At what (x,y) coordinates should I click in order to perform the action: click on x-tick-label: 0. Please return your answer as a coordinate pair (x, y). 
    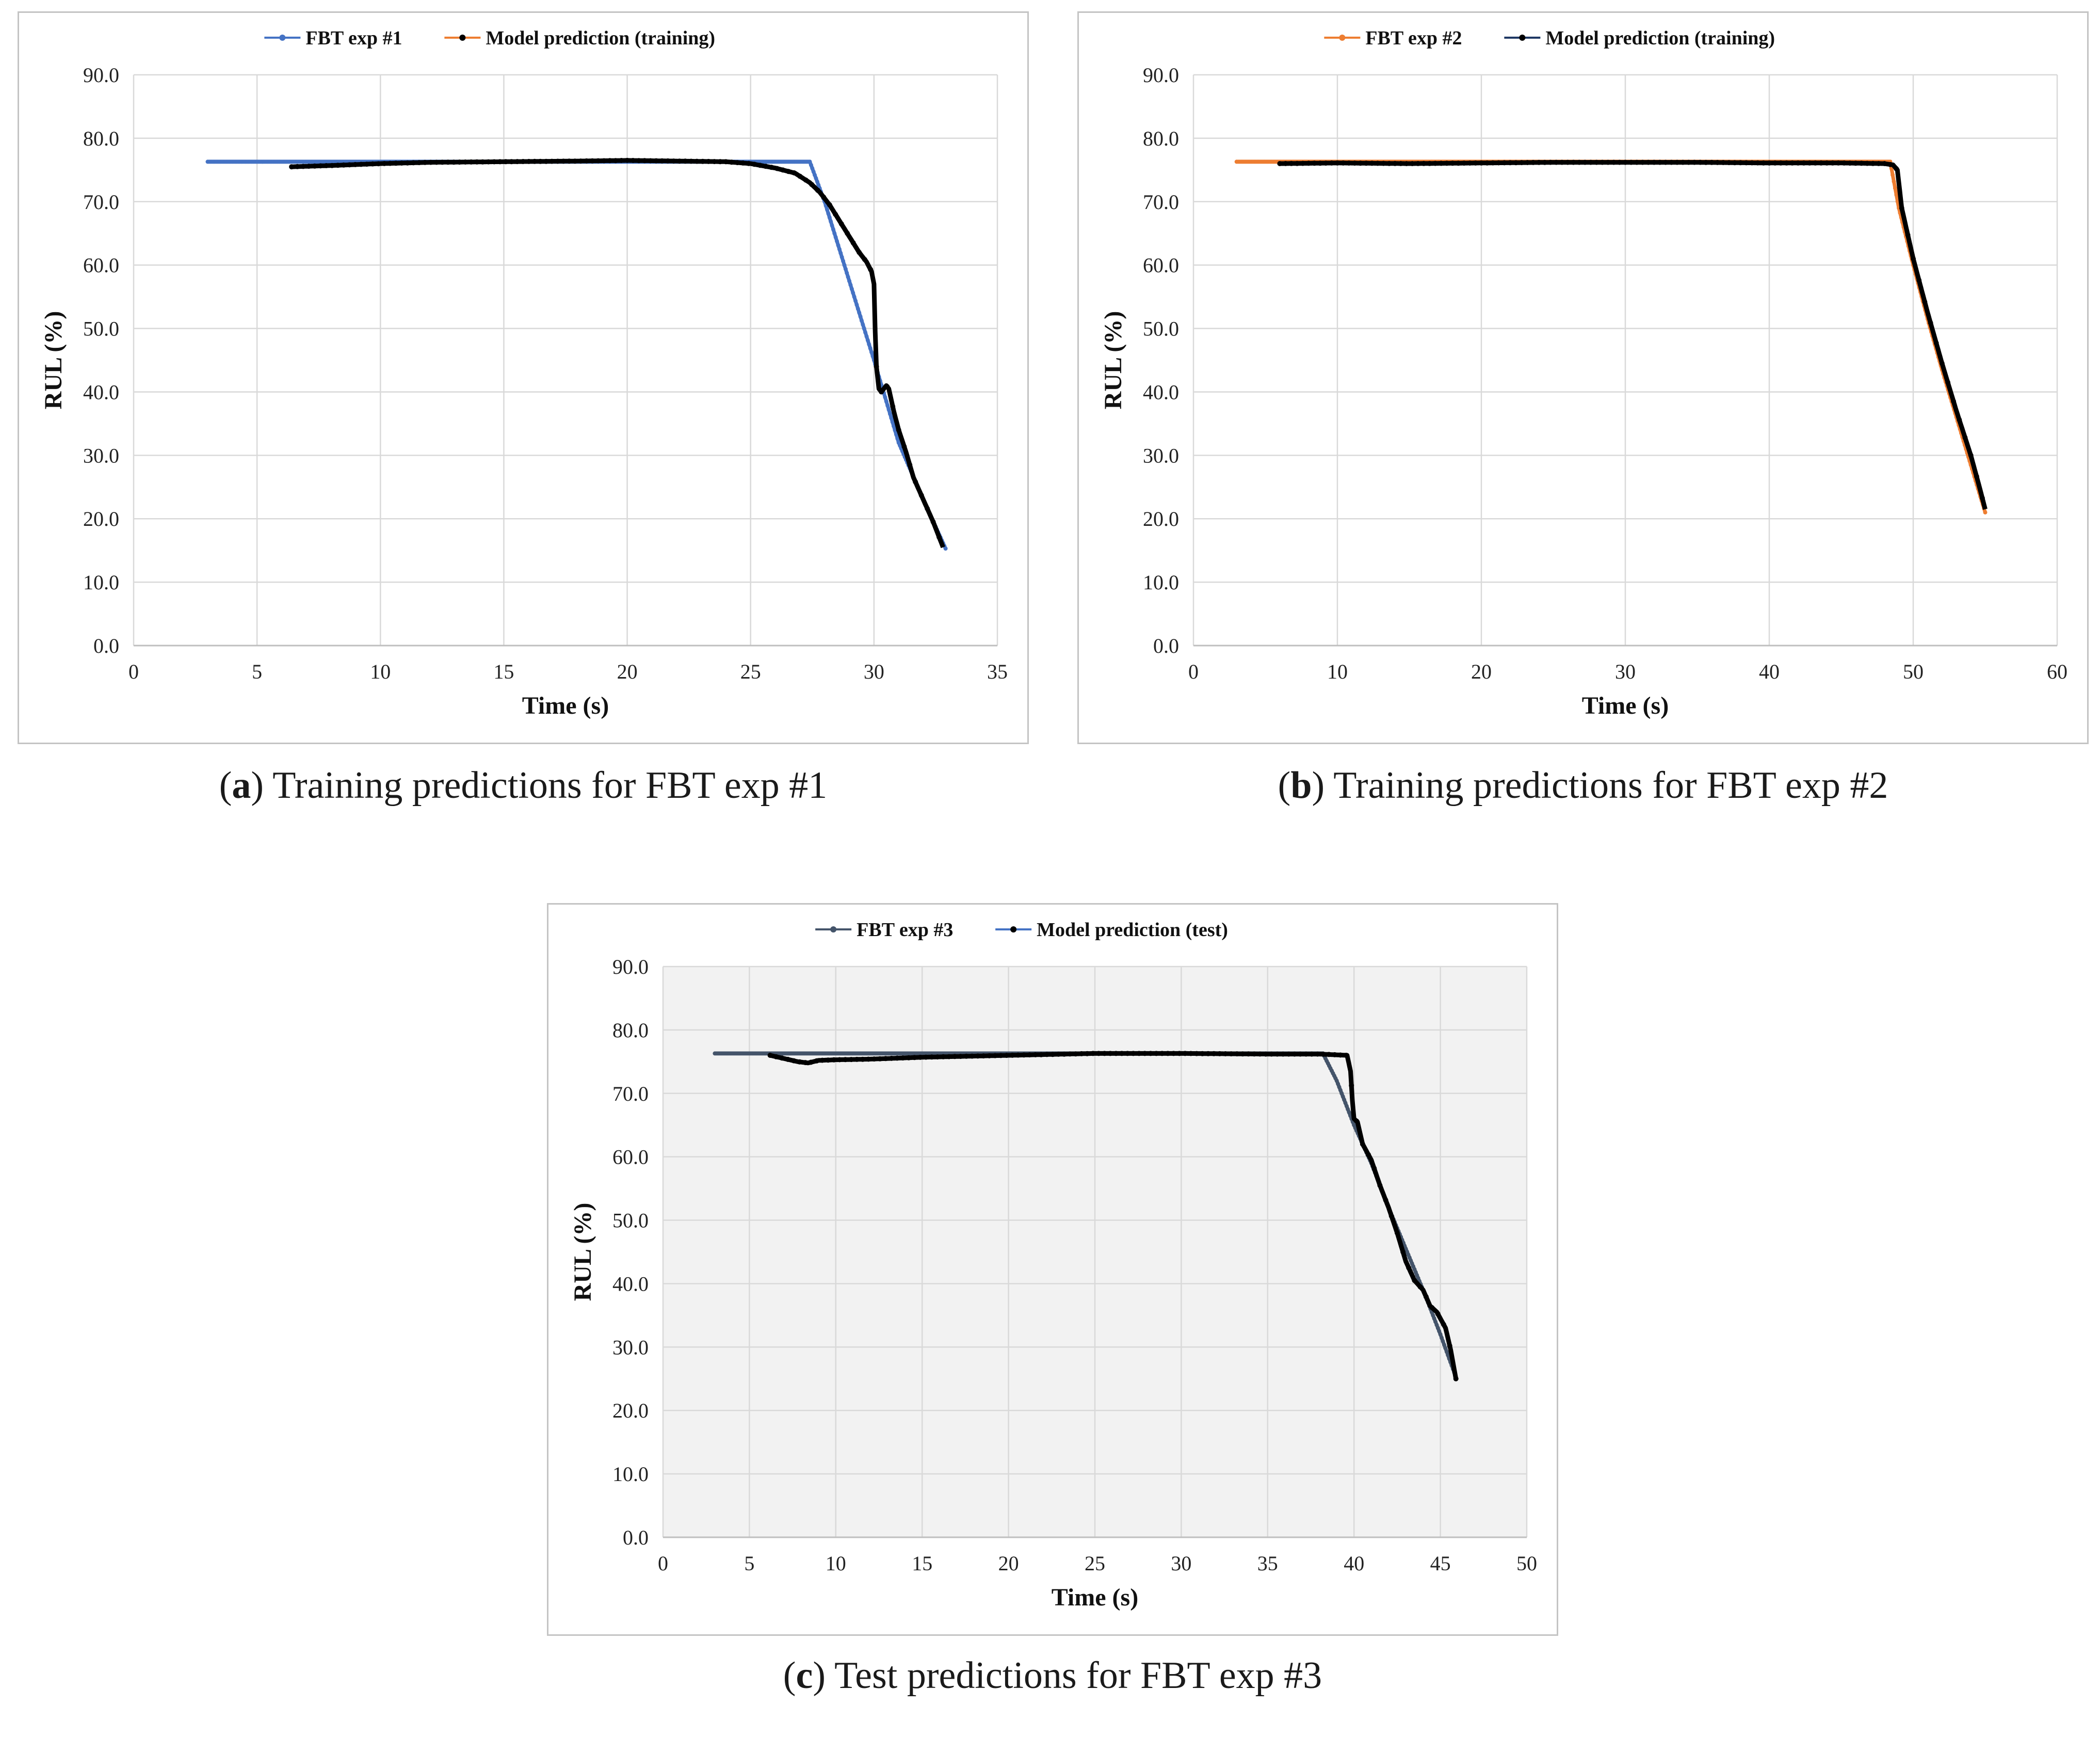
    Looking at the image, I should click on (1194, 671).